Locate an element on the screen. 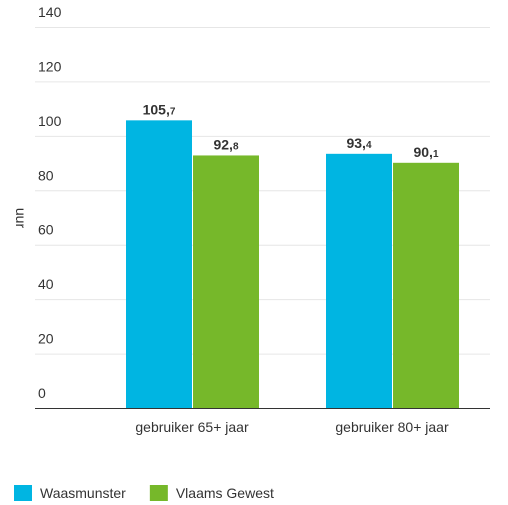 The width and height of the screenshot is (508, 505). y-tick-label: 140 is located at coordinates (50, 12).